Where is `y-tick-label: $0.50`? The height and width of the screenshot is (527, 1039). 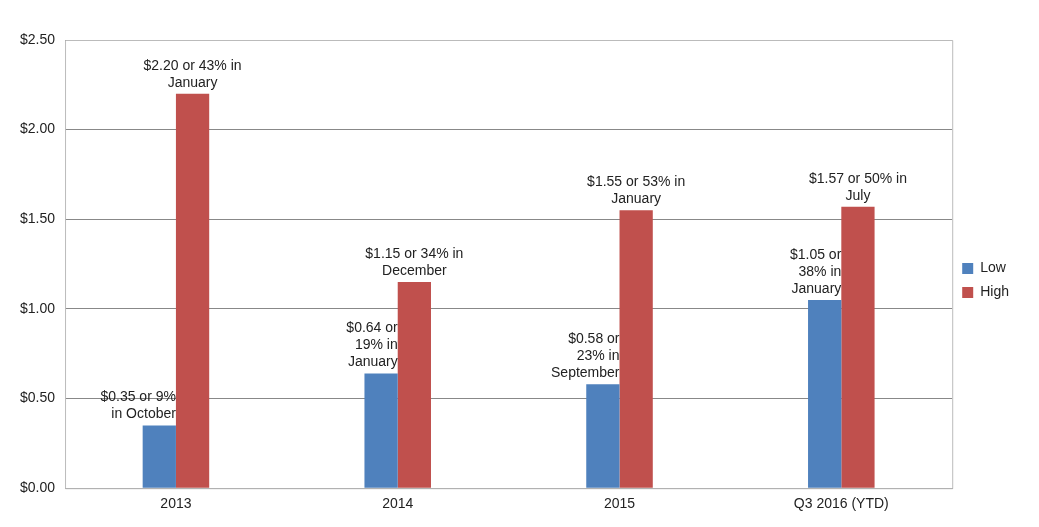
y-tick-label: $0.50 is located at coordinates (37, 397).